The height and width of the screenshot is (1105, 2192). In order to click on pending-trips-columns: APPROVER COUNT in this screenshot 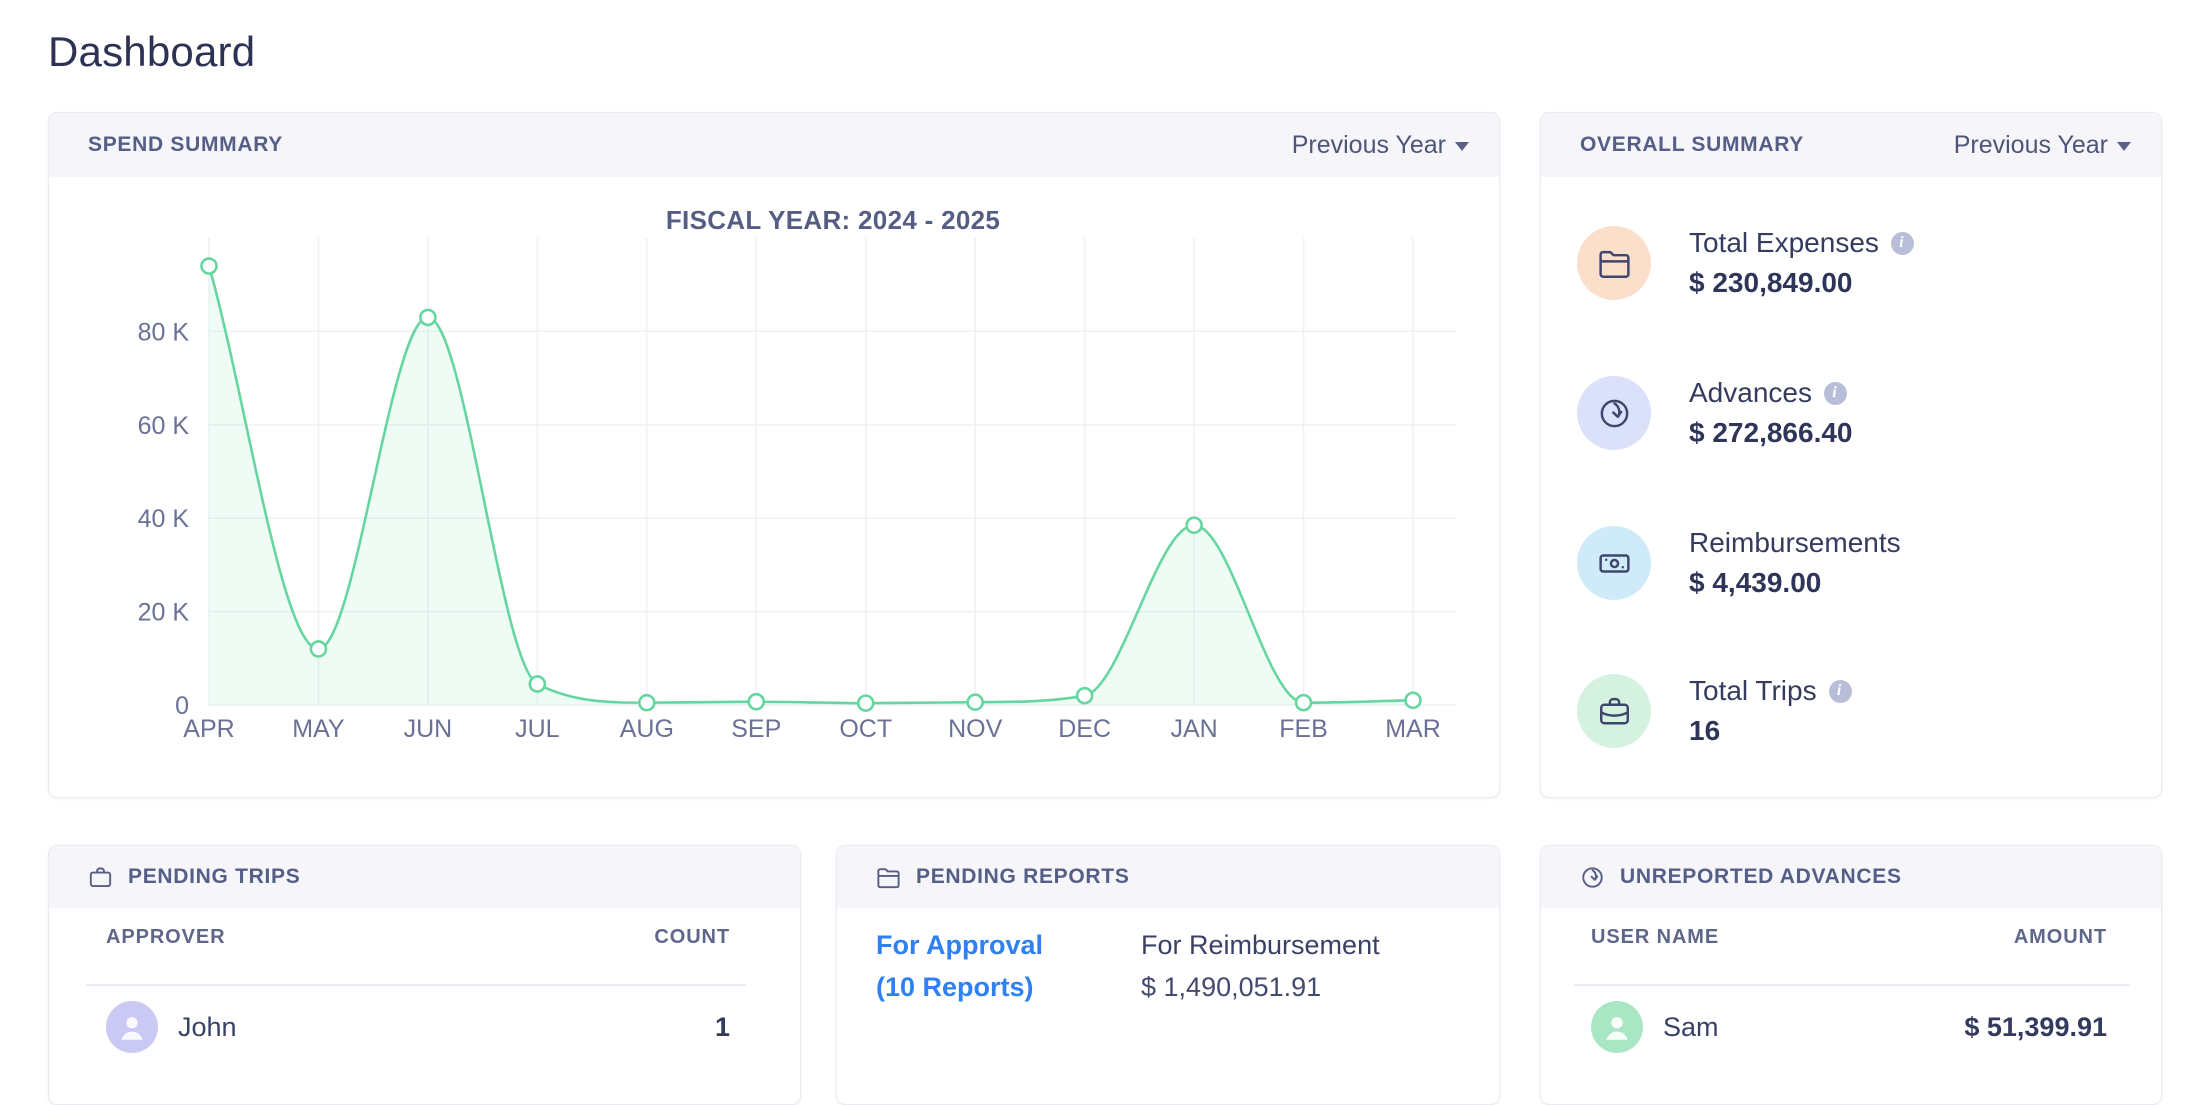, I will do `click(424, 937)`.